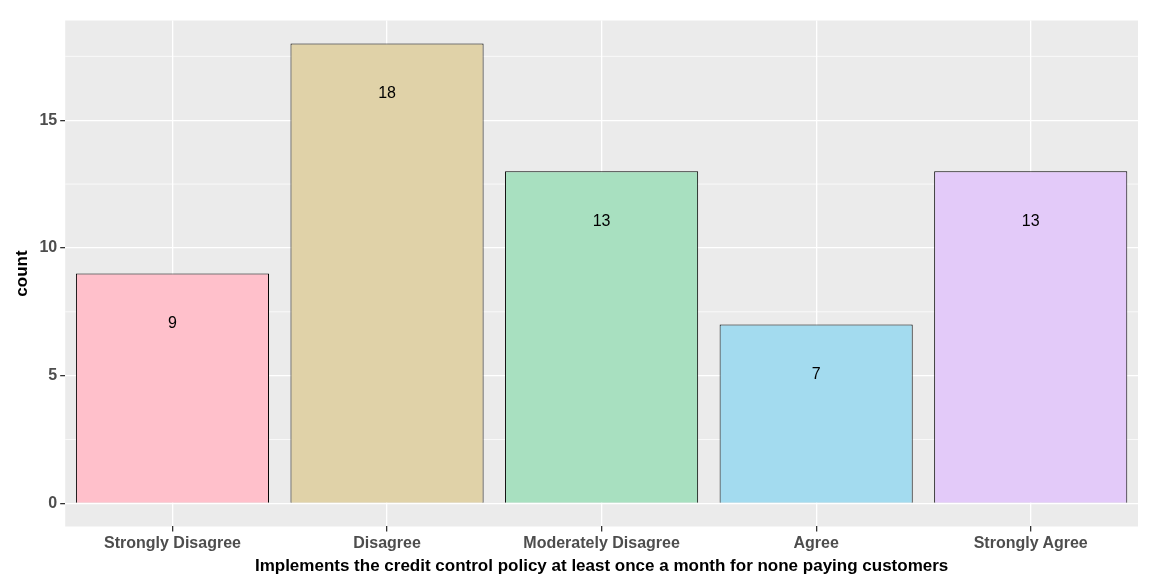  Describe the element at coordinates (48, 119) in the screenshot. I see `y-tick-label: 15` at that location.